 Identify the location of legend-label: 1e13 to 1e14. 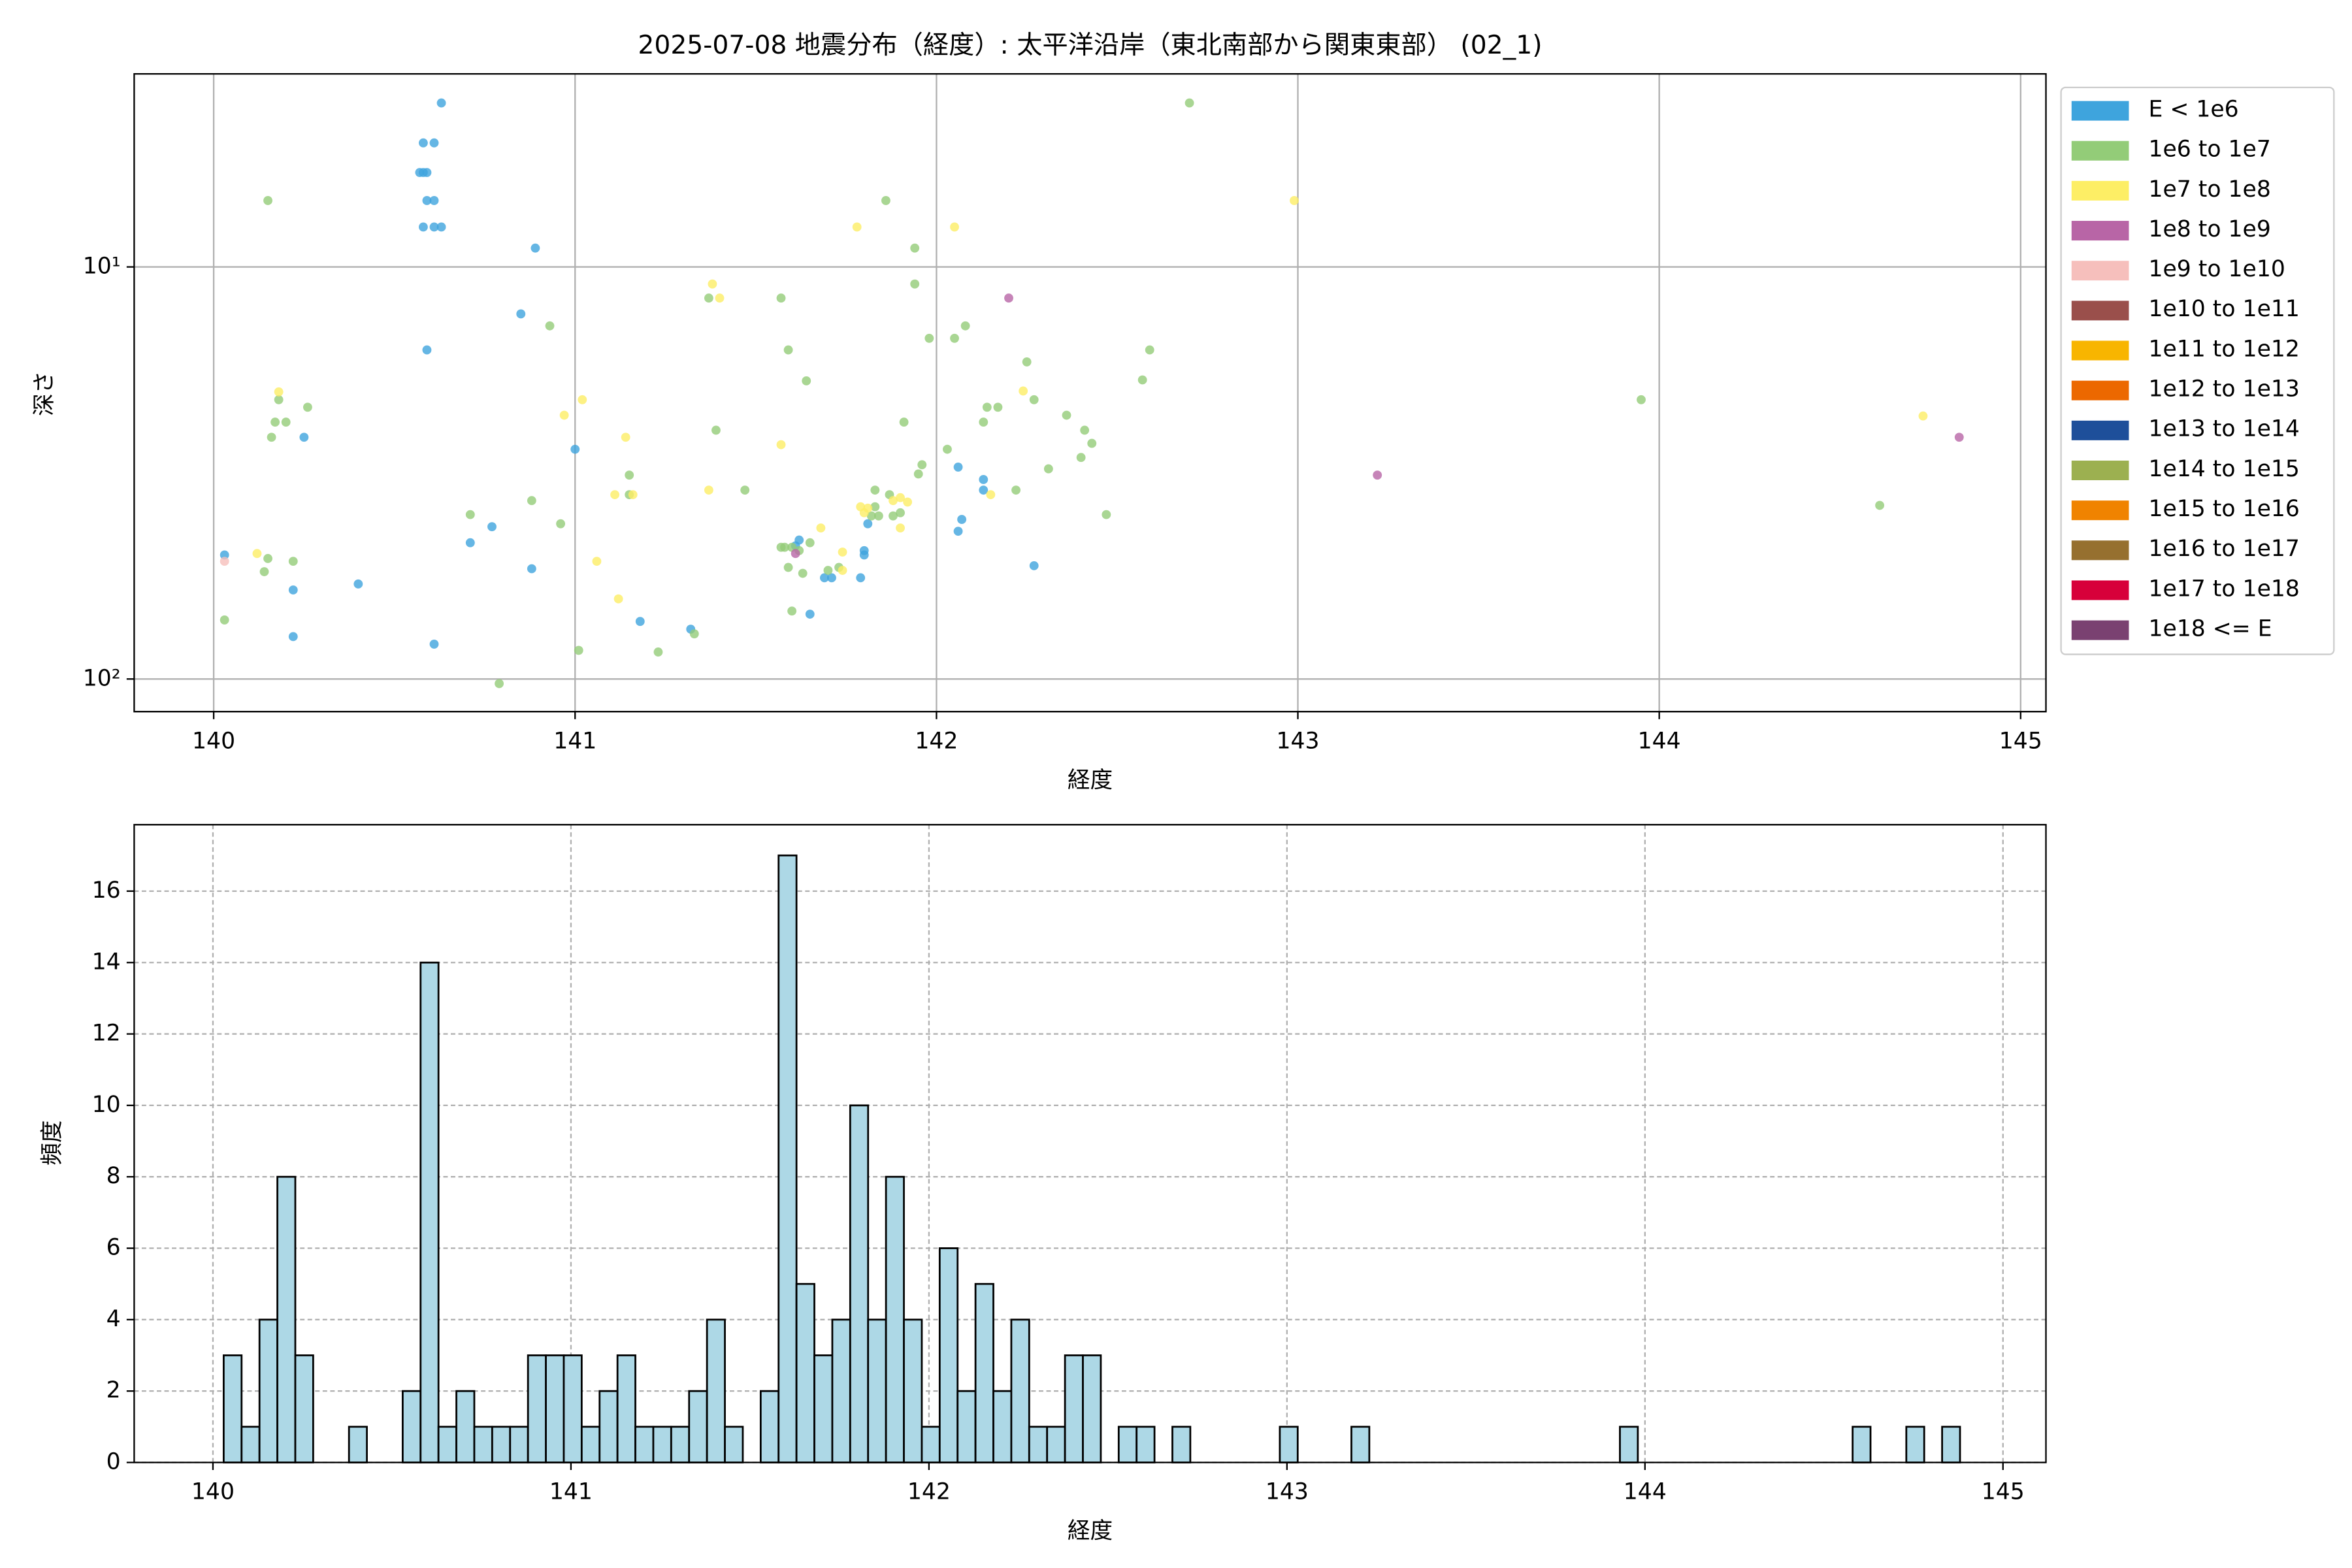
(2223, 429).